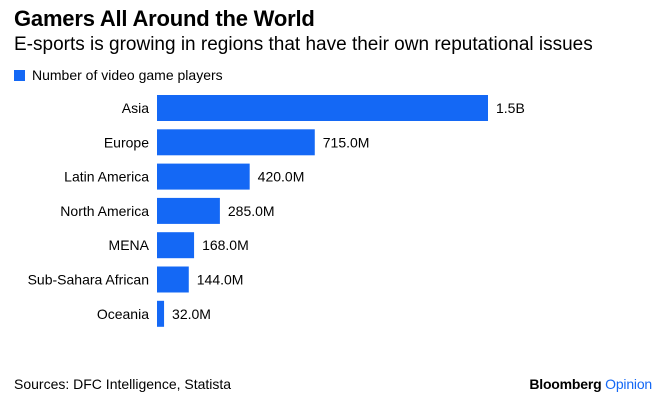  Describe the element at coordinates (135, 108) in the screenshot. I see `category-label: Asia` at that location.